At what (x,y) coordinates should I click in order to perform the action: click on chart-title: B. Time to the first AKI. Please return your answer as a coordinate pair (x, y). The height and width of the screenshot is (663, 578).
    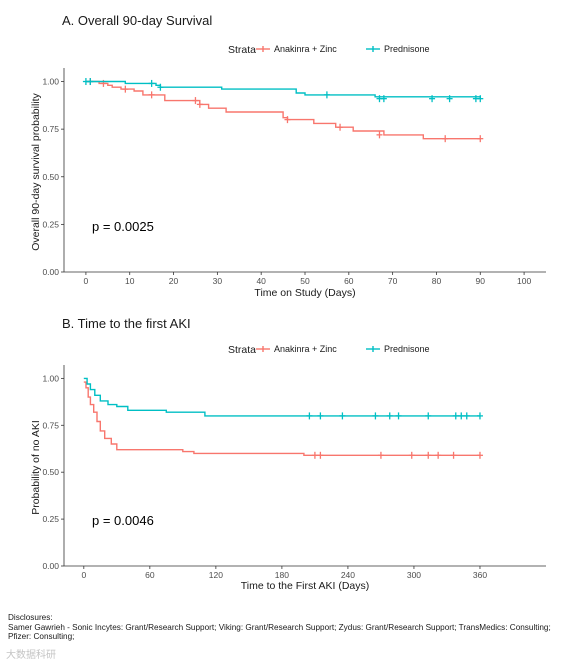
    Looking at the image, I should click on (126, 323).